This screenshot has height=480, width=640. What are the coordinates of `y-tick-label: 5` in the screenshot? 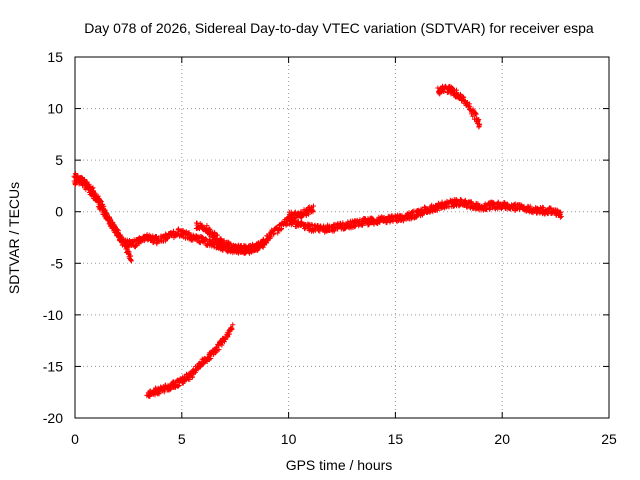 It's located at (59, 160).